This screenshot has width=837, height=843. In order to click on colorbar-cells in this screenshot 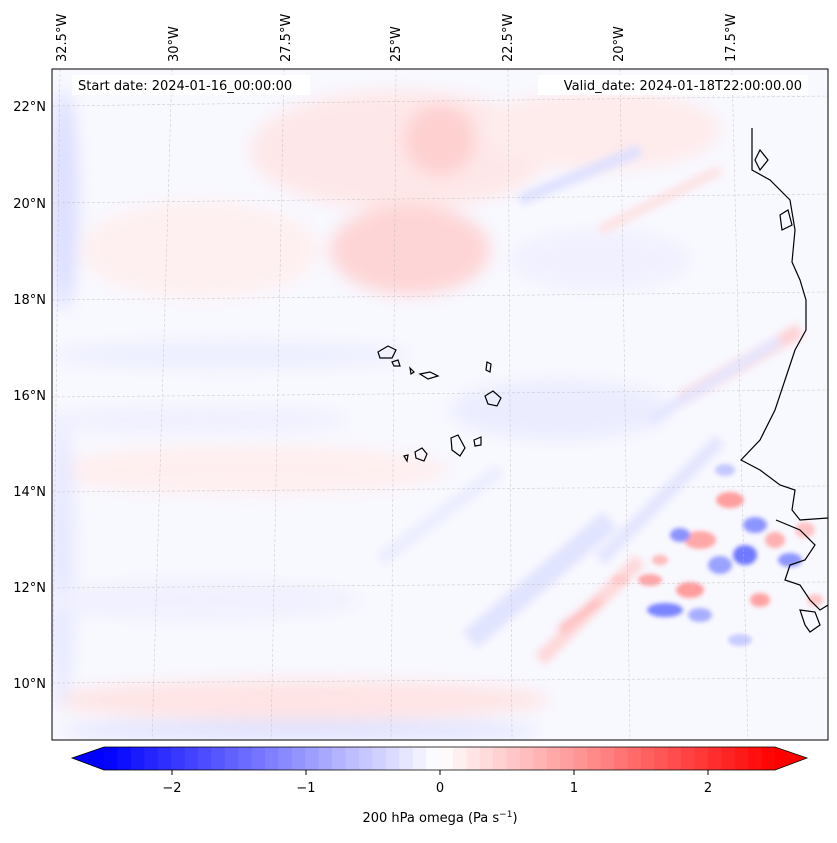, I will do `click(440, 758)`.